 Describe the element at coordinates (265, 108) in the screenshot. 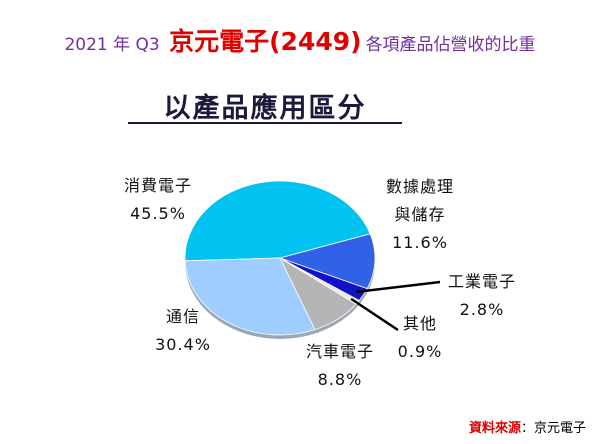

I see `subtitle: 以產品應用區分` at that location.